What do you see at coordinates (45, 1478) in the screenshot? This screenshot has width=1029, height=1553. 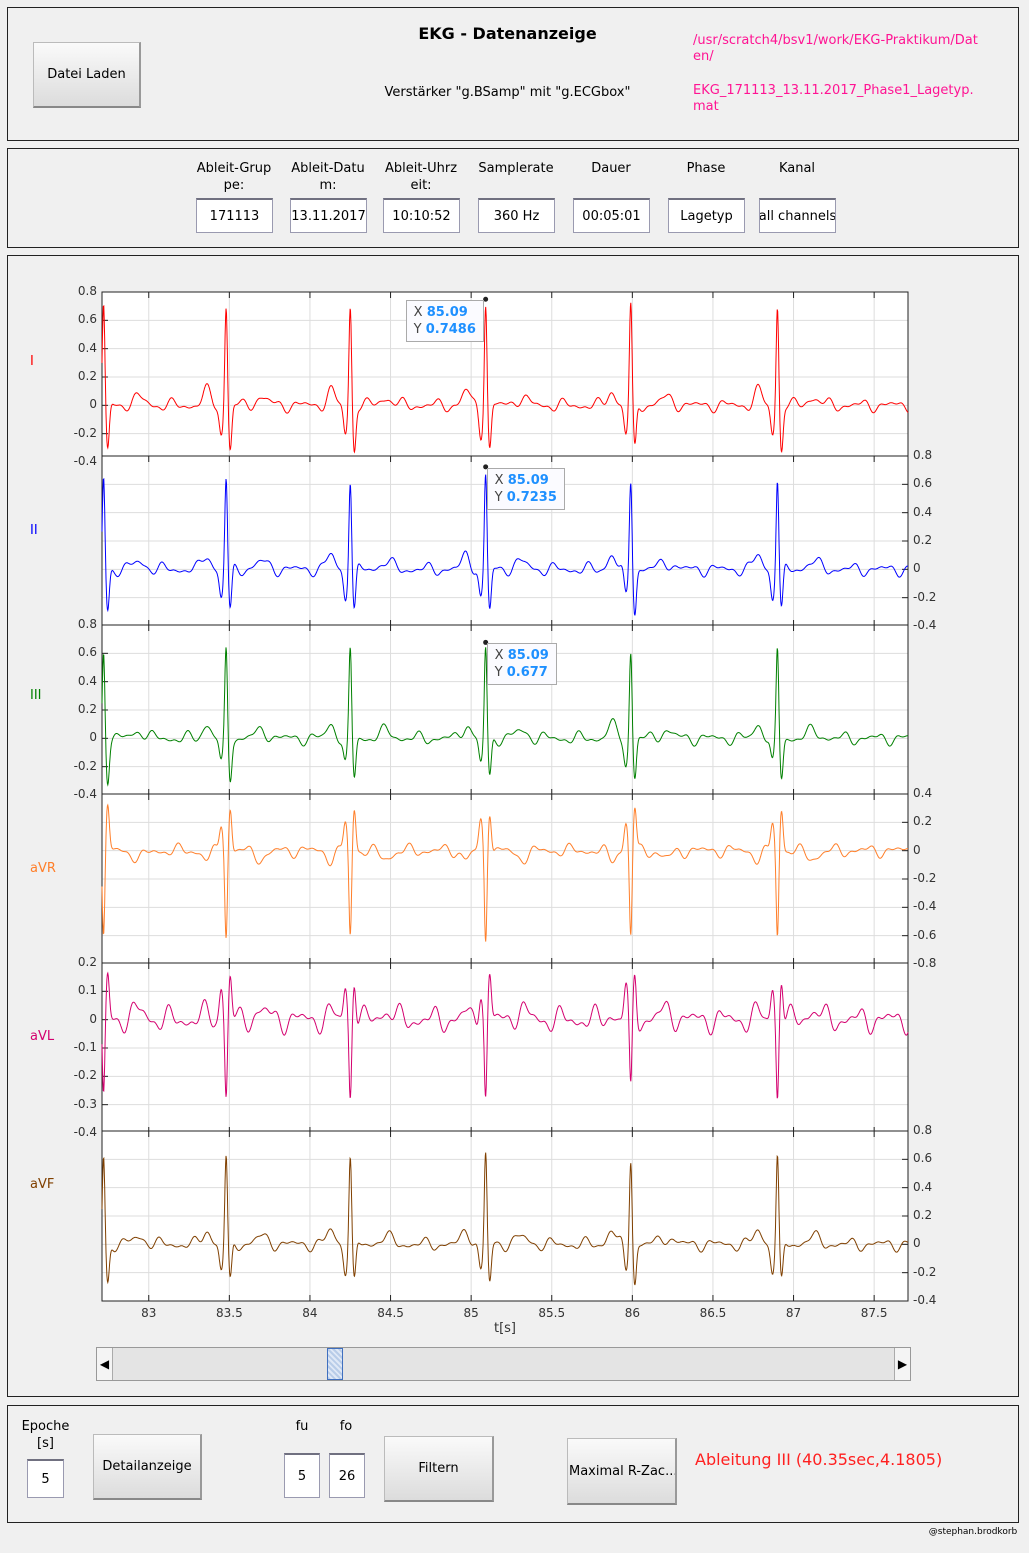 I see `epoch-input: 5` at bounding box center [45, 1478].